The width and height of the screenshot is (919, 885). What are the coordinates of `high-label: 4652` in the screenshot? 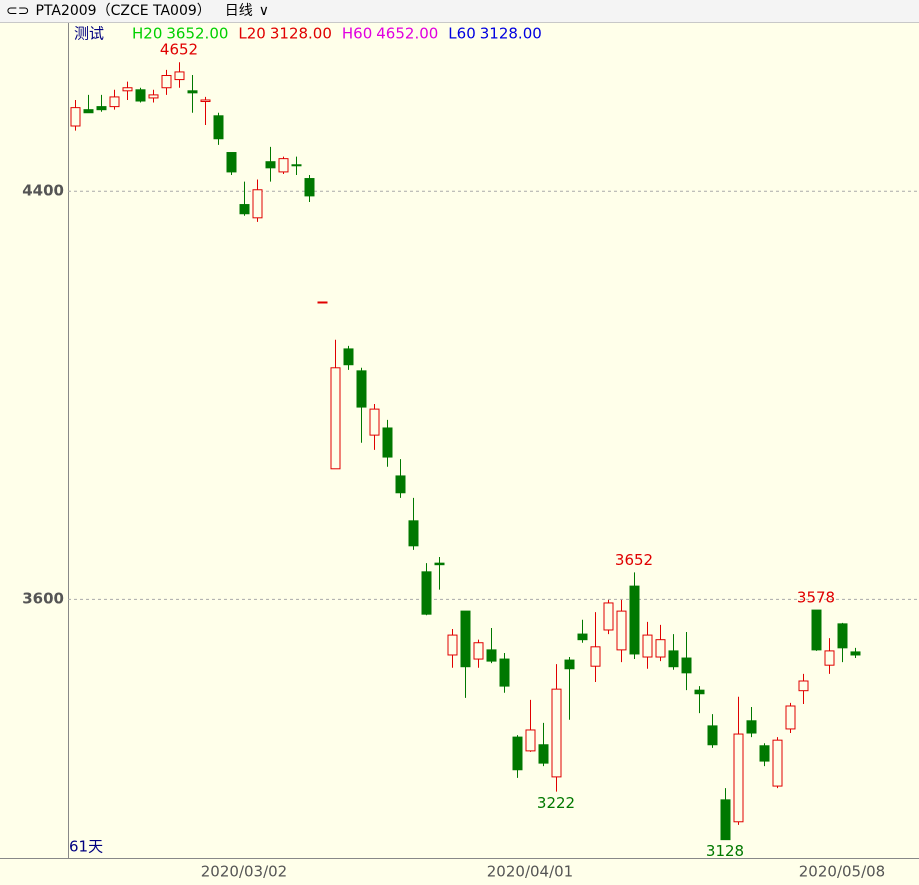 It's located at (179, 50).